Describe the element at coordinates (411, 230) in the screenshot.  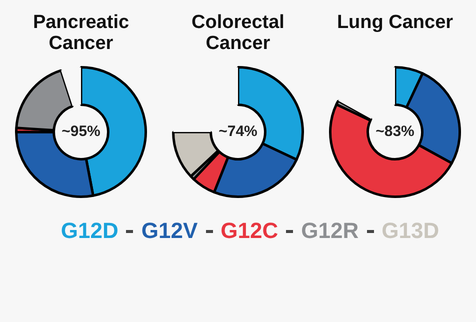
I see `category-label: G13D` at that location.